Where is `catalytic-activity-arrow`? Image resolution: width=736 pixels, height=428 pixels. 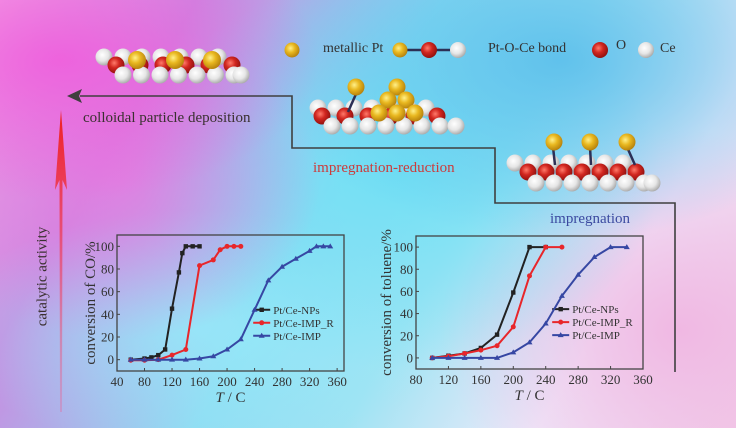
catalytic-activity-arrow is located at coordinates (61, 261).